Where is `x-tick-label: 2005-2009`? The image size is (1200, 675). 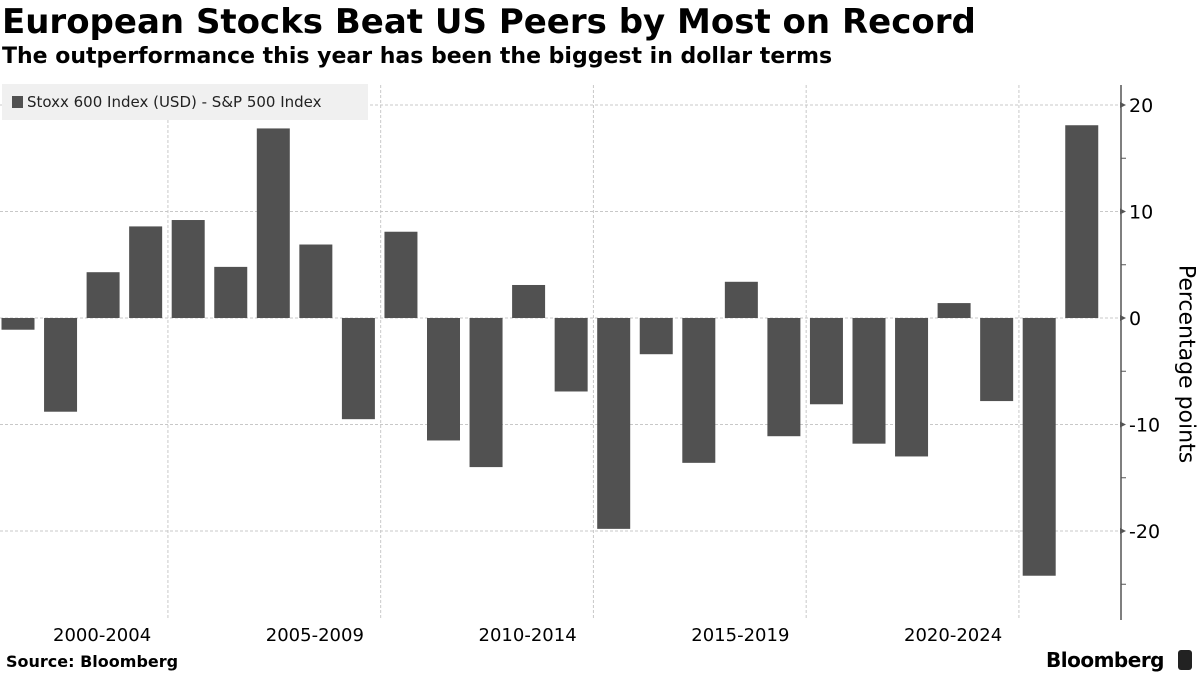 x-tick-label: 2005-2009 is located at coordinates (315, 635).